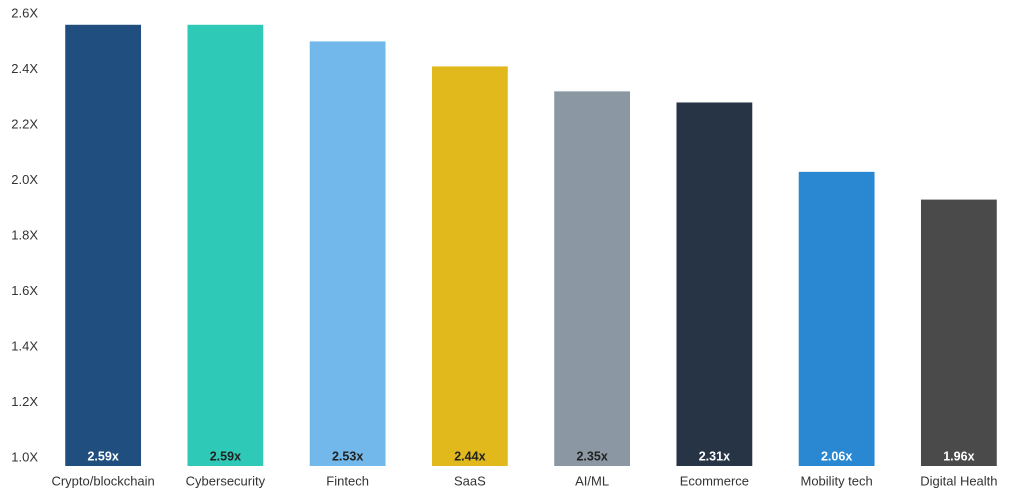 This screenshot has width=1024, height=499. I want to click on x-tick-label: Fintech, so click(347, 480).